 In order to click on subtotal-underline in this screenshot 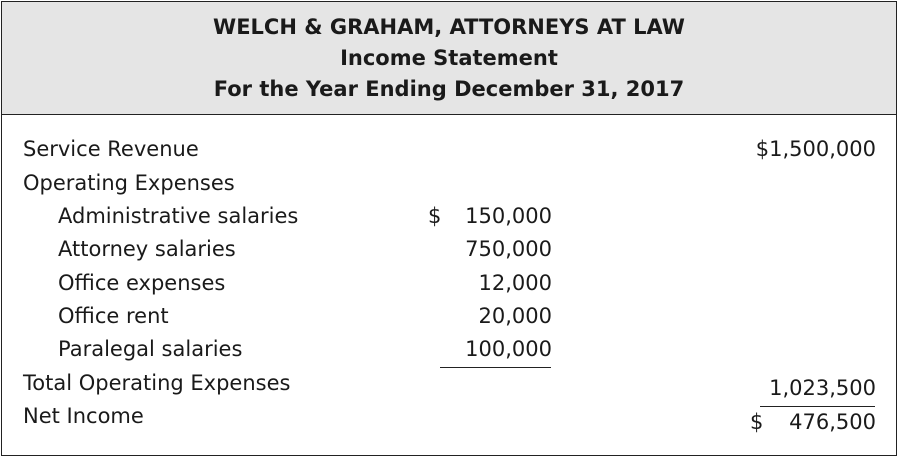, I will do `click(495, 367)`.